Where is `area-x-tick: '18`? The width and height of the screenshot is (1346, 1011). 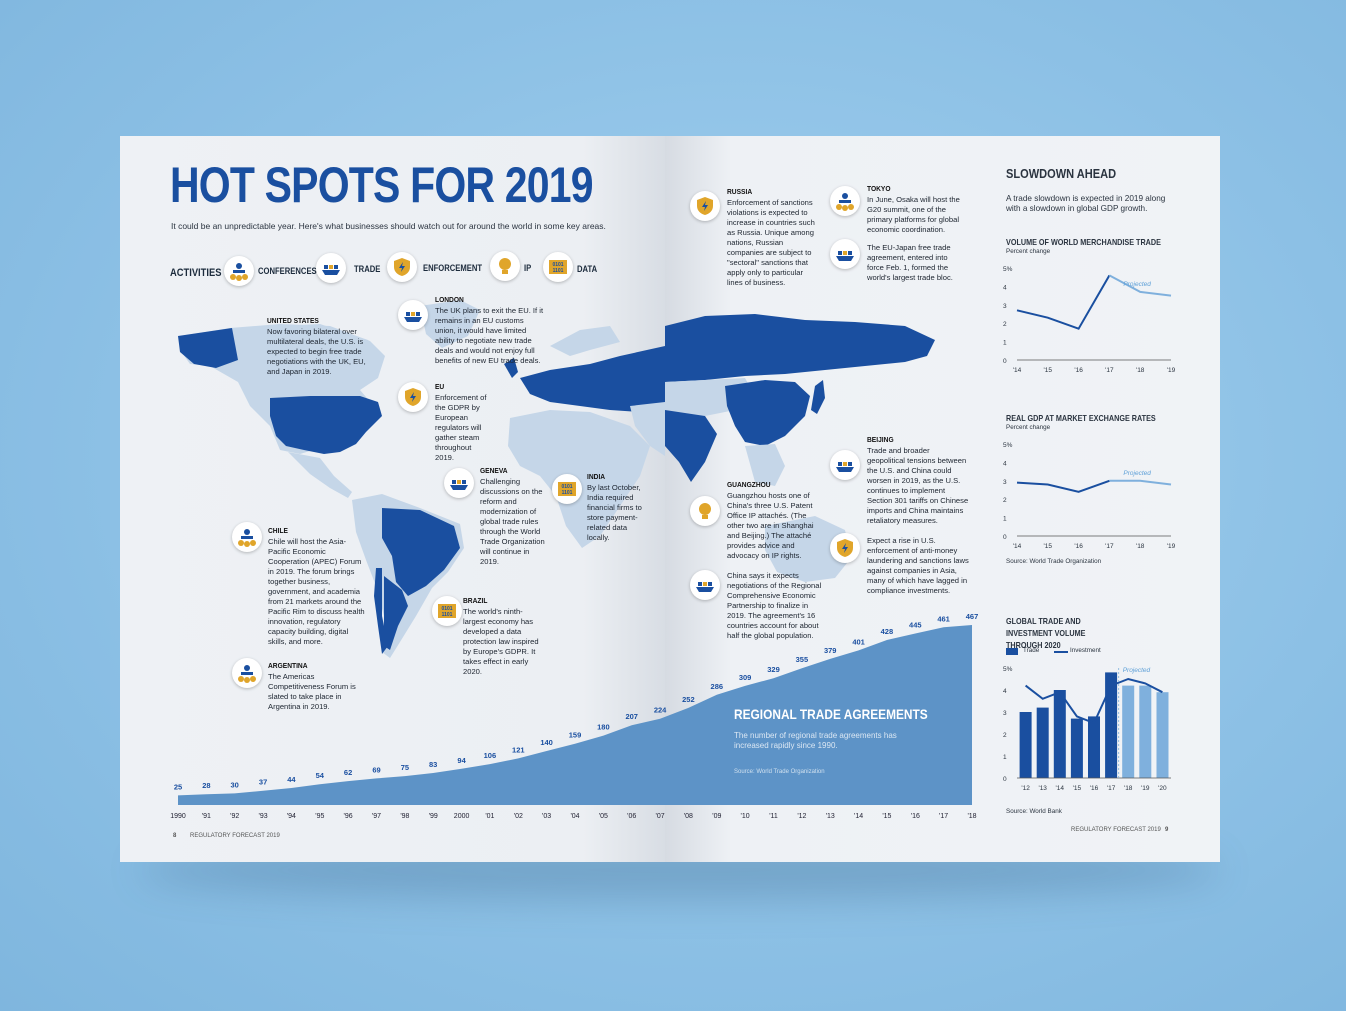
area-x-tick: '18 is located at coordinates (971, 816).